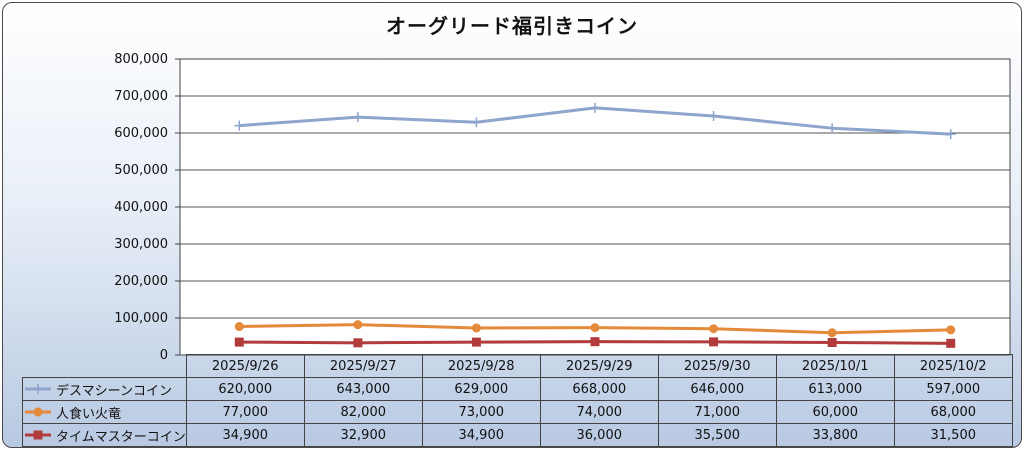  What do you see at coordinates (599, 366) in the screenshot?
I see `category-label: 2025/9/29` at bounding box center [599, 366].